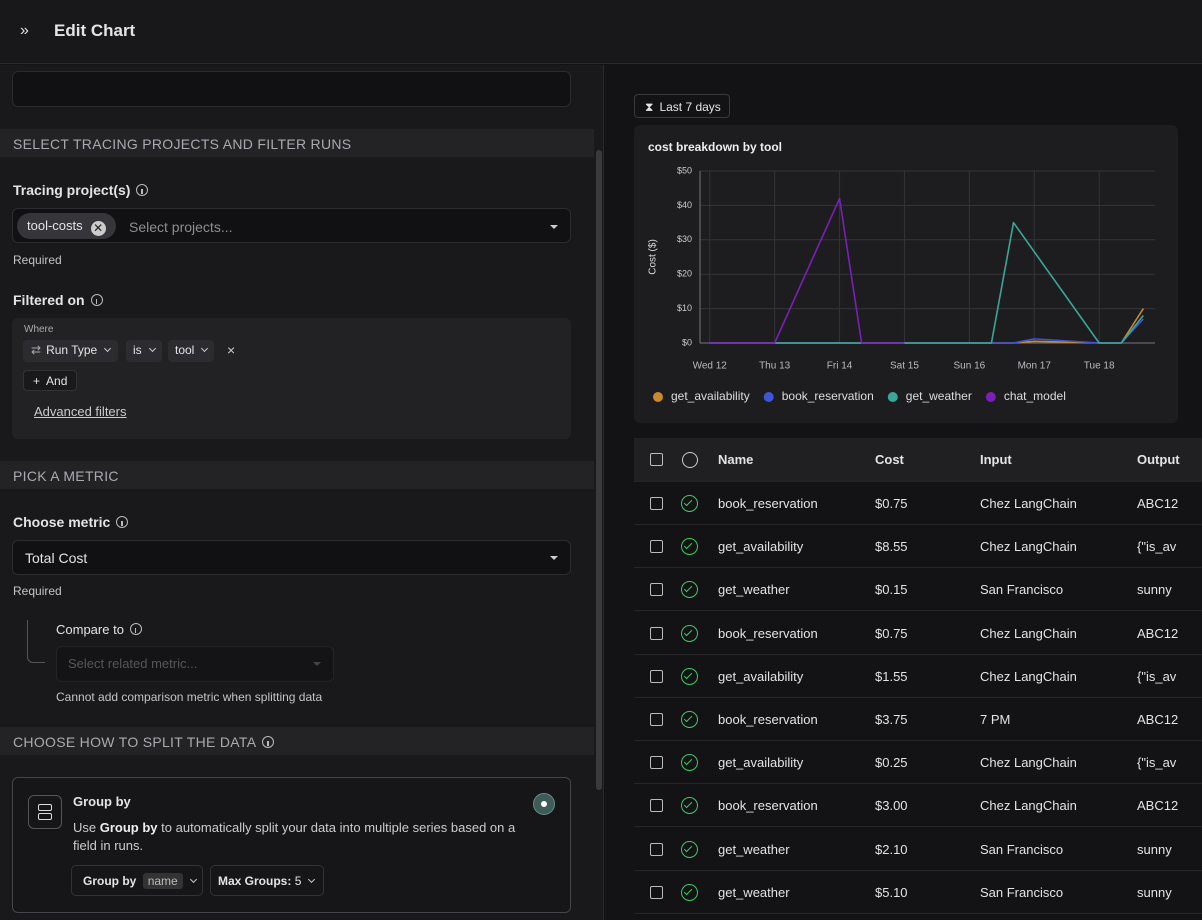  What do you see at coordinates (996, 459) in the screenshot?
I see `column-header: Input` at bounding box center [996, 459].